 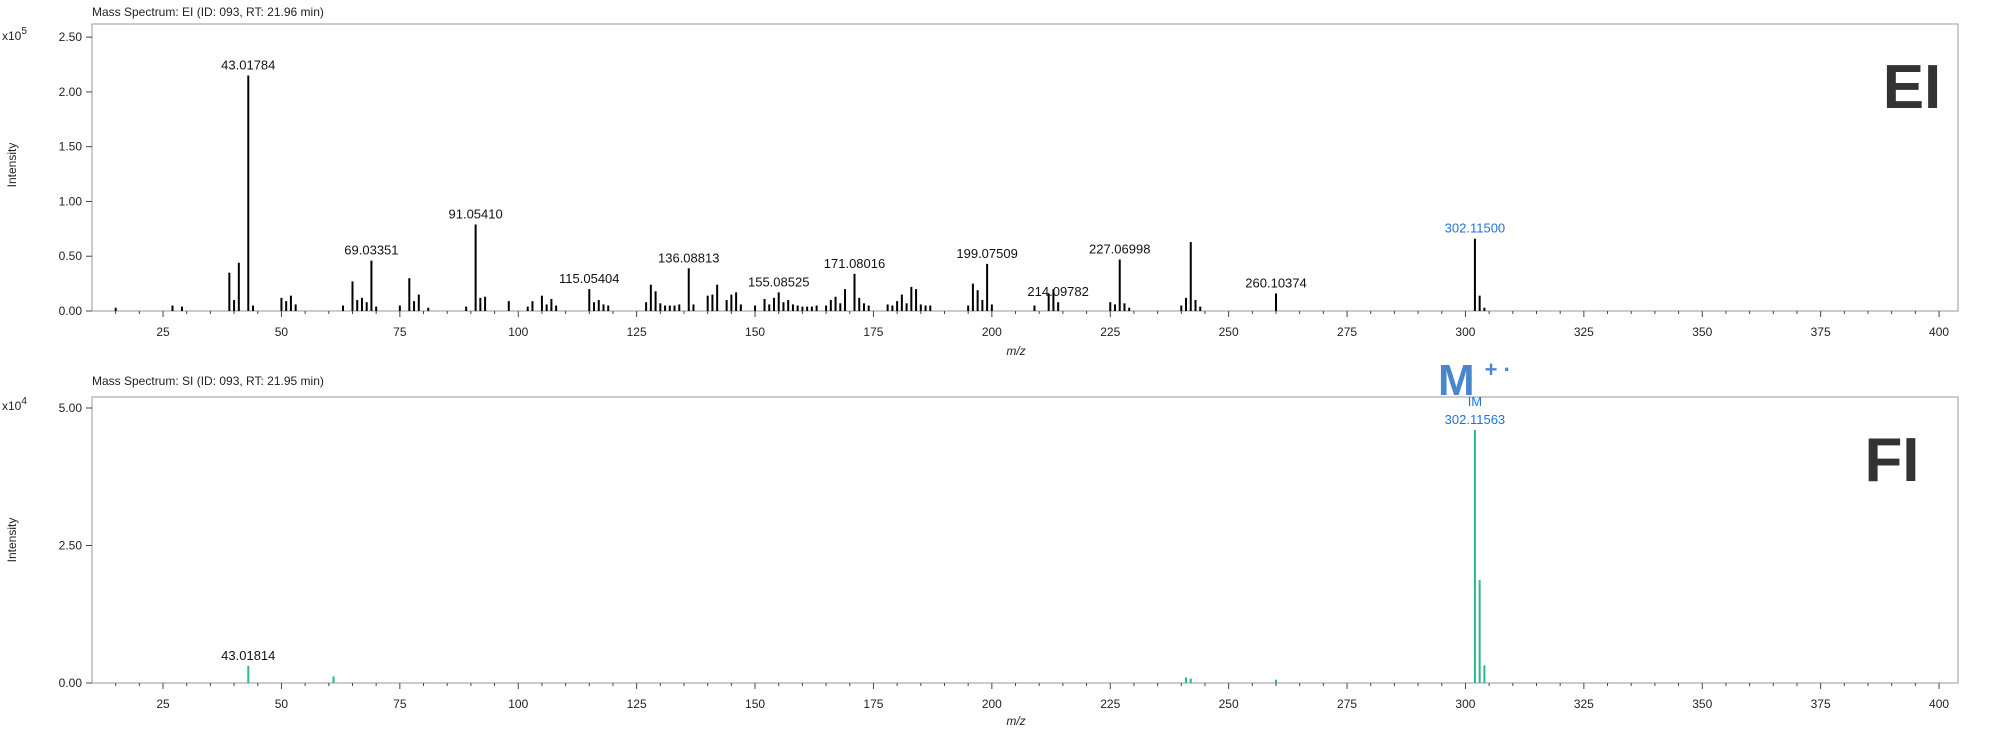 I want to click on ei-y-multiplier: x105, so click(x=14, y=34).